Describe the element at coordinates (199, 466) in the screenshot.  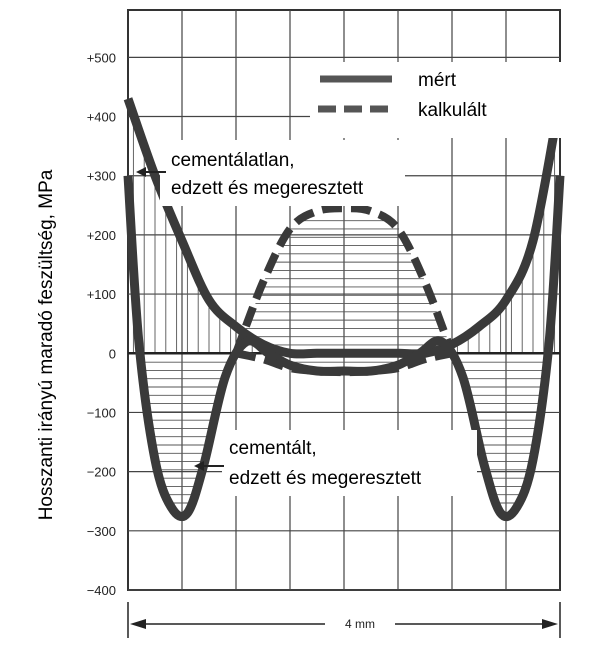
I see `annotation-carburized-arrowhead` at that location.